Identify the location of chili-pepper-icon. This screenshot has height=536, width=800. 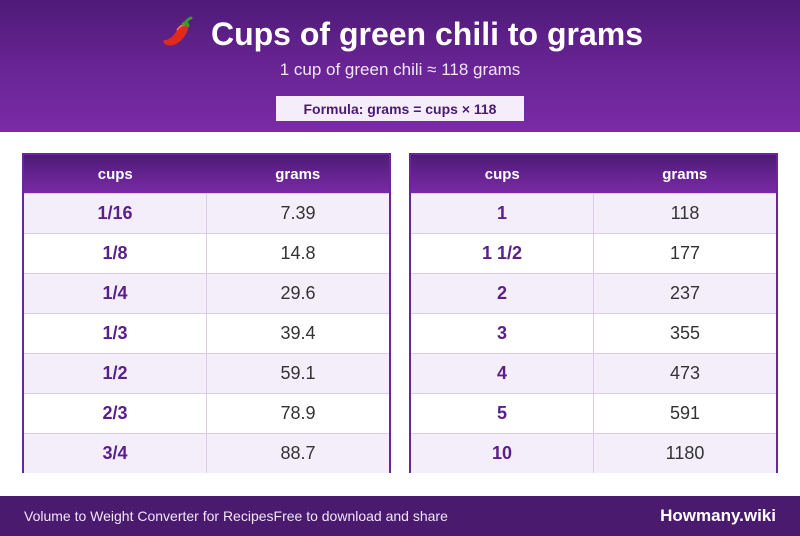
(178, 31).